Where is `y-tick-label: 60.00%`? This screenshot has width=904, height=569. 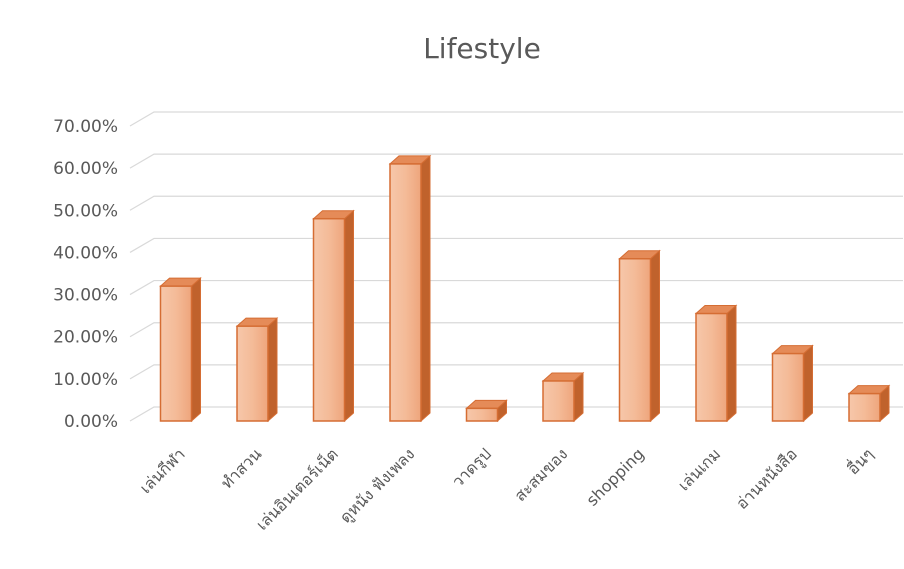 y-tick-label: 60.00% is located at coordinates (85, 169).